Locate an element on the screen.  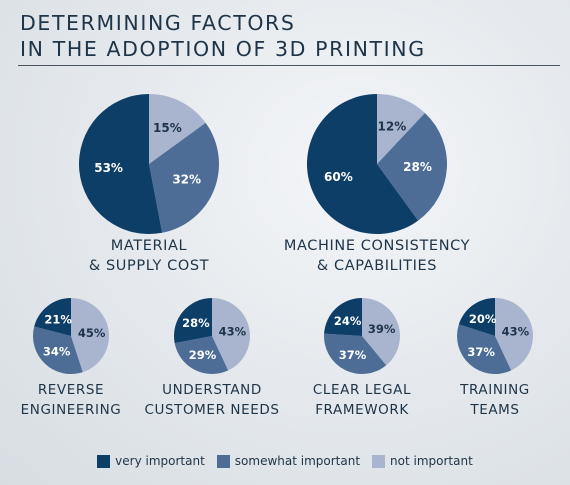
pie-2-slice-very-important is located at coordinates (362, 164).